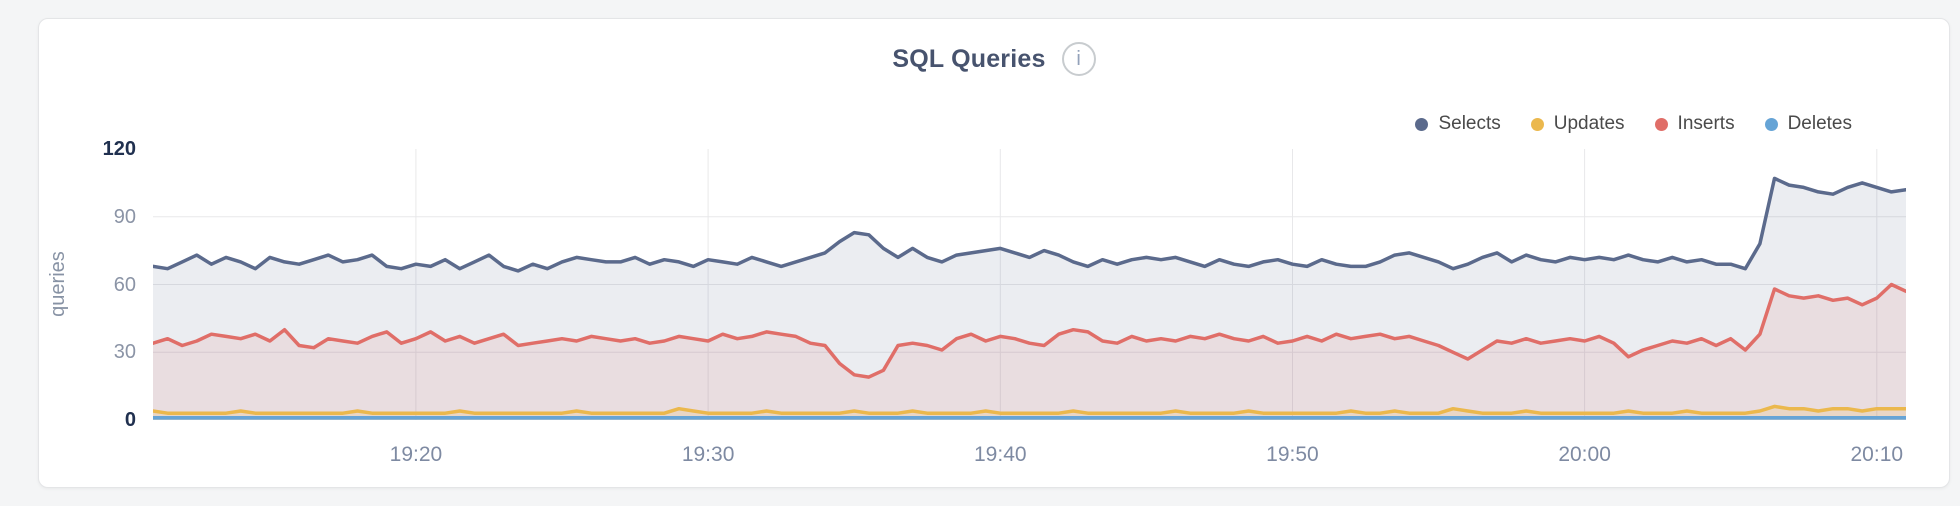 The height and width of the screenshot is (506, 1960). What do you see at coordinates (416, 454) in the screenshot?
I see `x-tick-label: 19:20` at bounding box center [416, 454].